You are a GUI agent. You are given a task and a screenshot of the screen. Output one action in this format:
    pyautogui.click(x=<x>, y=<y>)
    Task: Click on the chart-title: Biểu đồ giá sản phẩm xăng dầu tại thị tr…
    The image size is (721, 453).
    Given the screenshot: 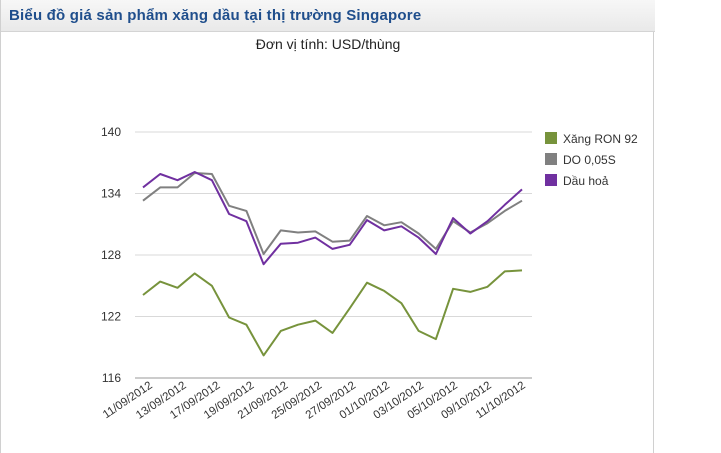 What is the action you would take?
    pyautogui.click(x=215, y=15)
    